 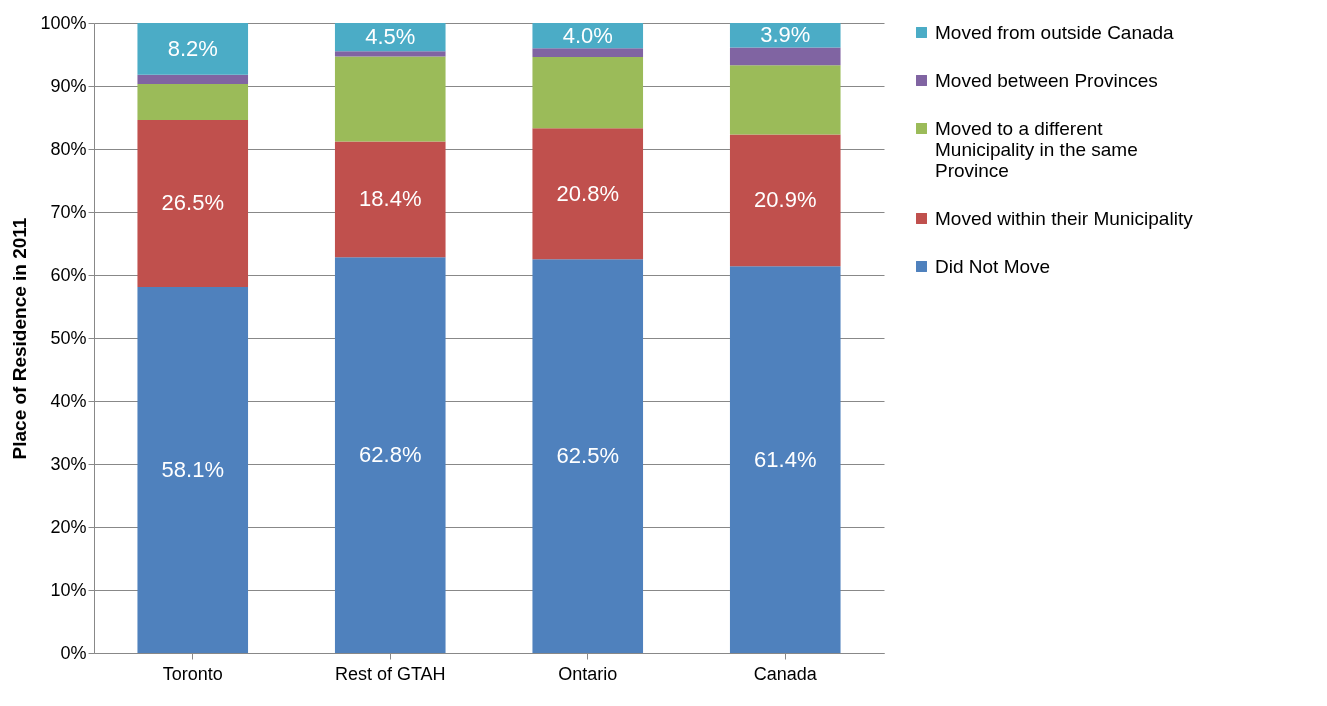 What do you see at coordinates (1036, 149) in the screenshot?
I see `legend-label: Moved to a different Municipality in the same Province` at bounding box center [1036, 149].